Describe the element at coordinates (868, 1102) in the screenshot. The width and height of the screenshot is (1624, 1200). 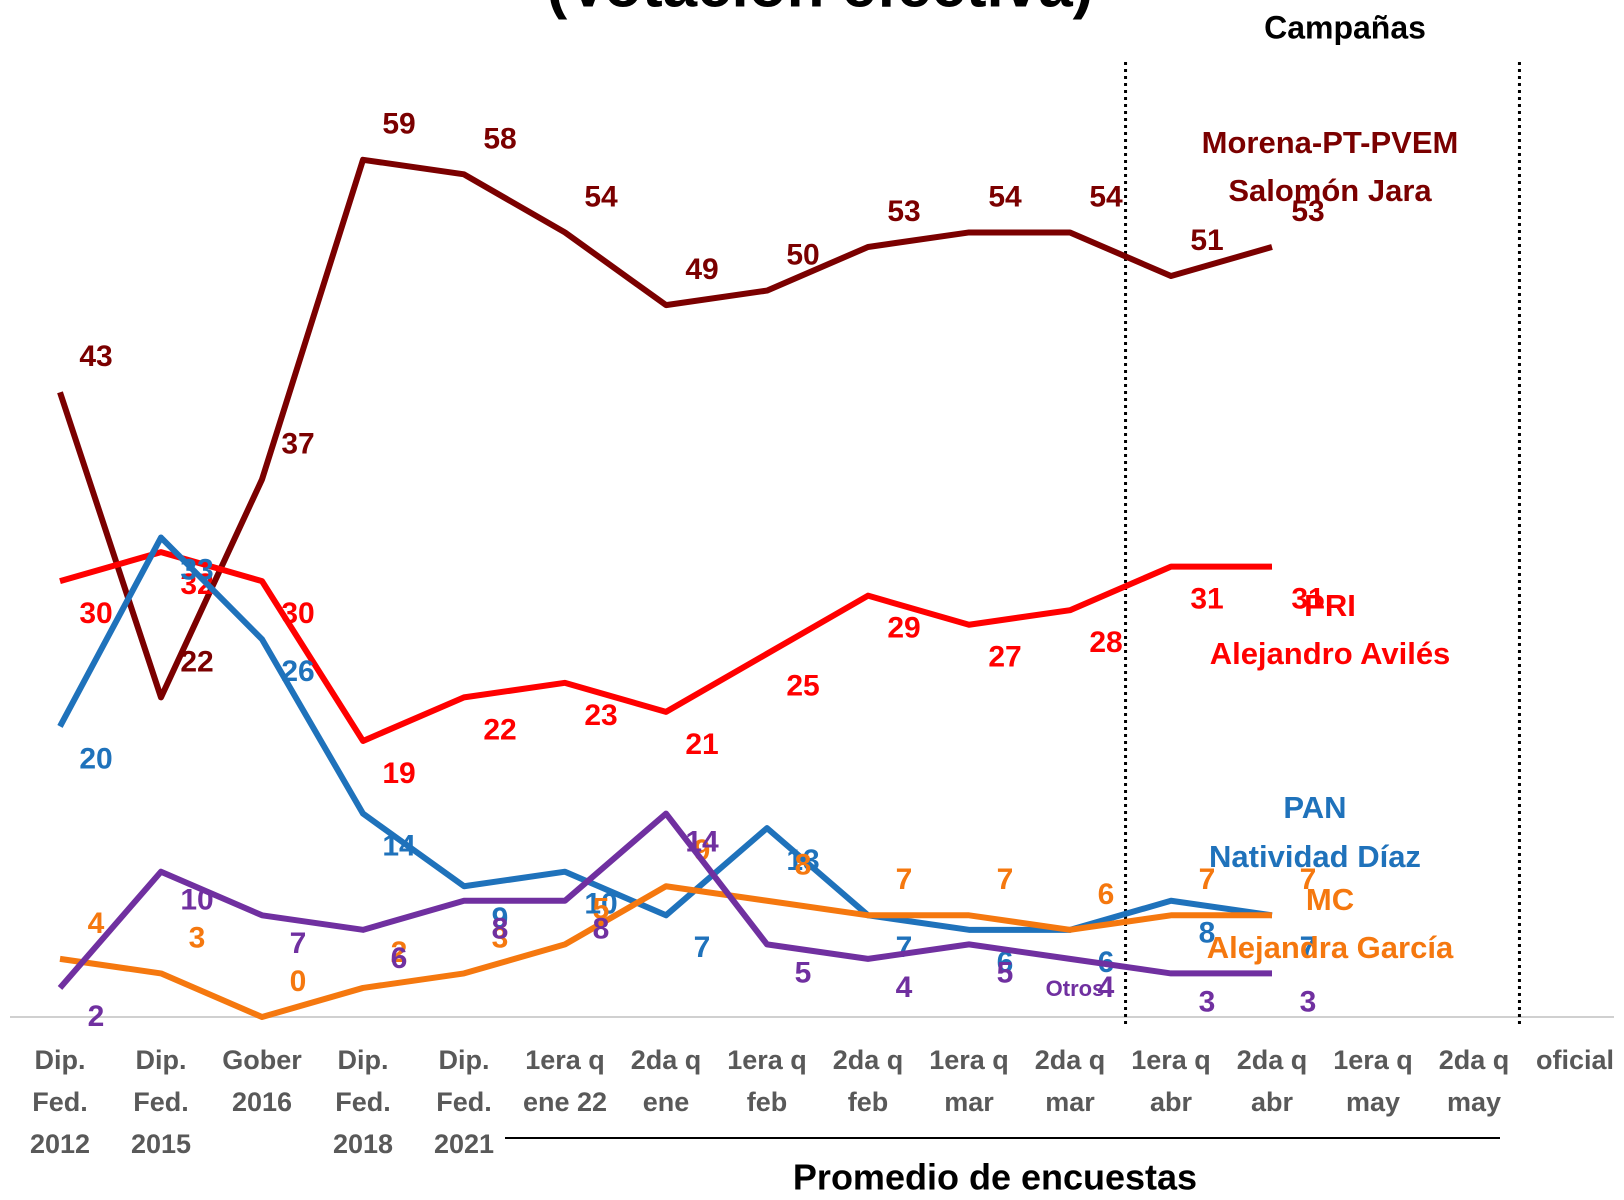
I see `x-tick-label: feb` at that location.